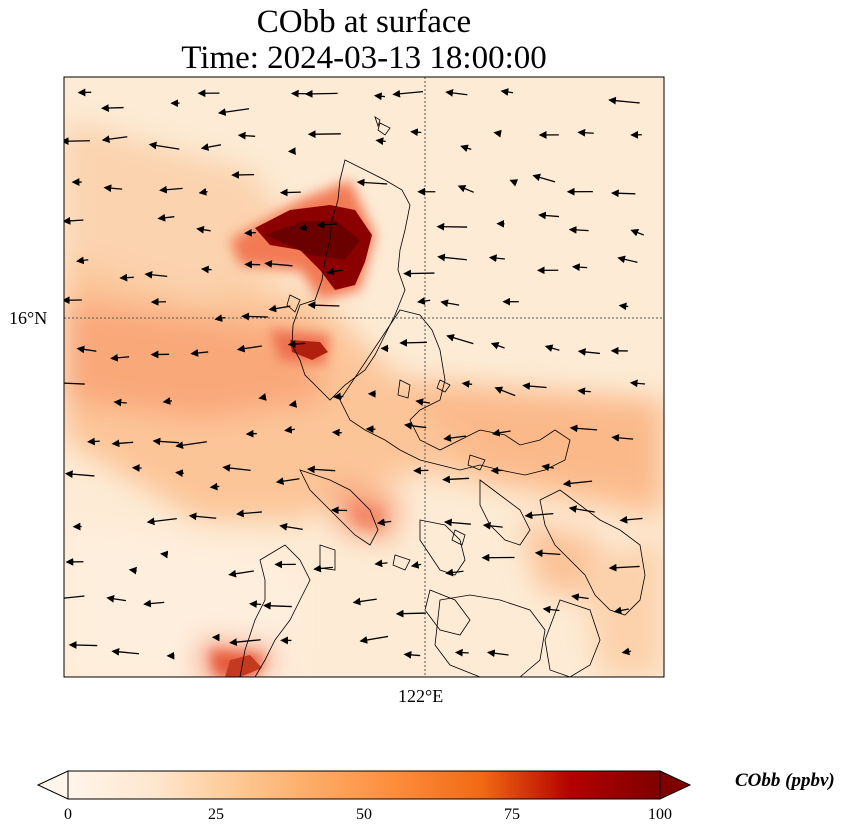  Describe the element at coordinates (512, 814) in the screenshot. I see `colorbar-tick-label: 75` at that location.